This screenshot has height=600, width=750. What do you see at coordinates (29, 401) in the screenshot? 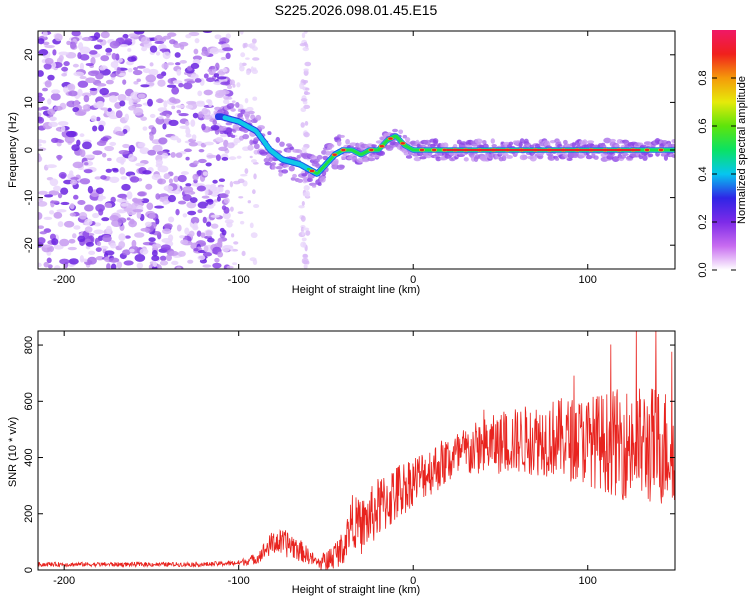
I see `y-tick-label: 600` at bounding box center [29, 401].